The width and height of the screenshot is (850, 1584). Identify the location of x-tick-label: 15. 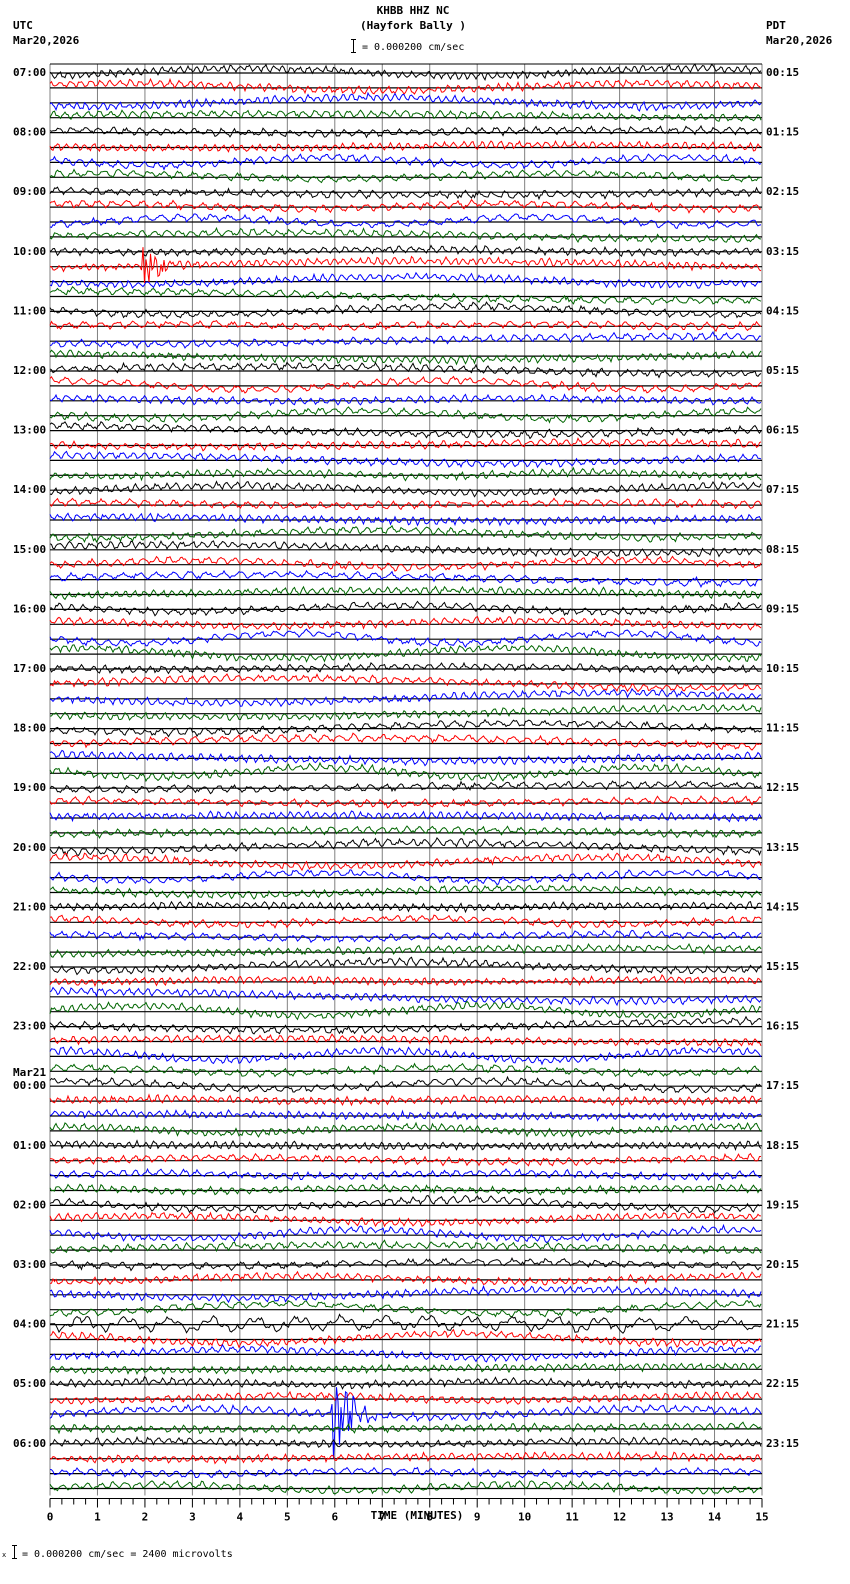
(761, 1517).